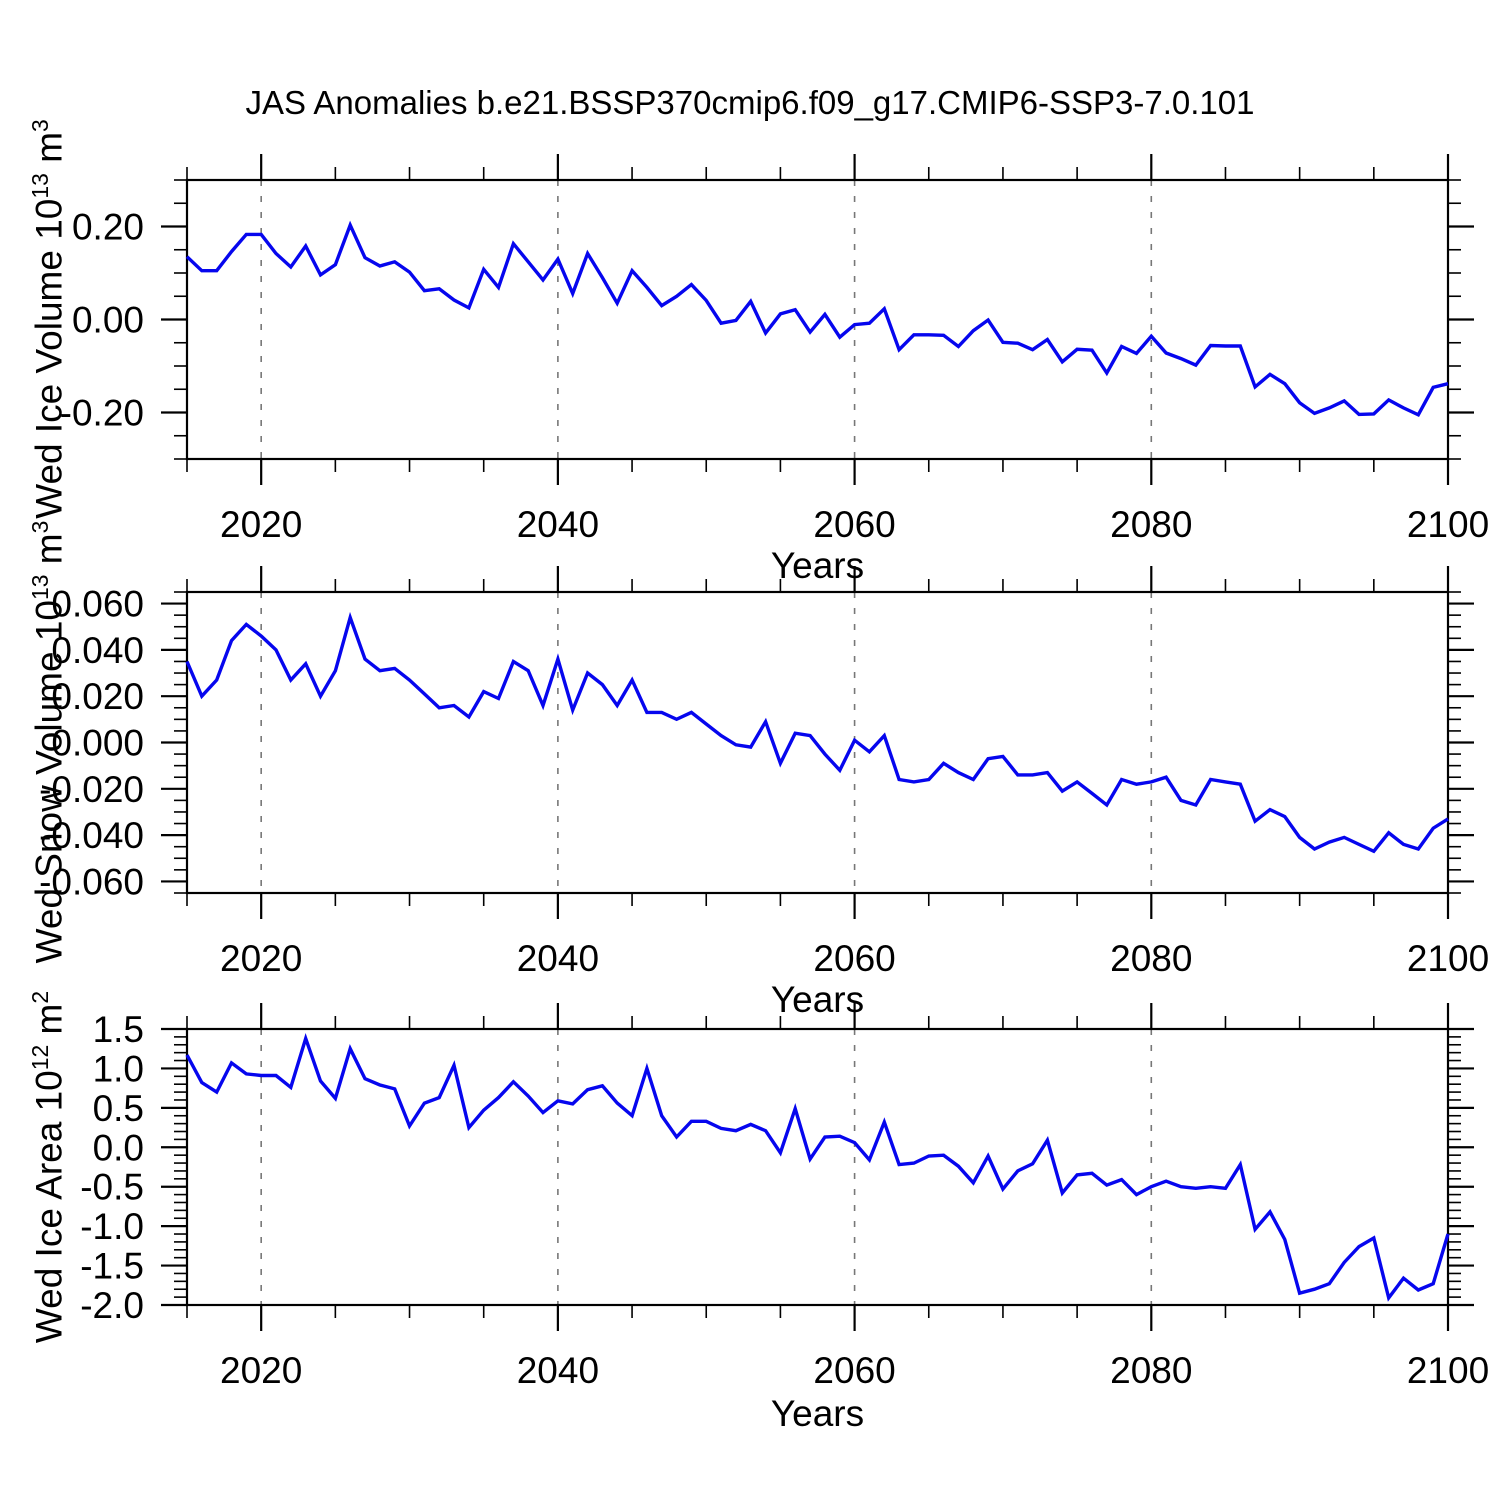  Describe the element at coordinates (118, 1108) in the screenshot. I see `y-tick-label: 0.5` at that location.